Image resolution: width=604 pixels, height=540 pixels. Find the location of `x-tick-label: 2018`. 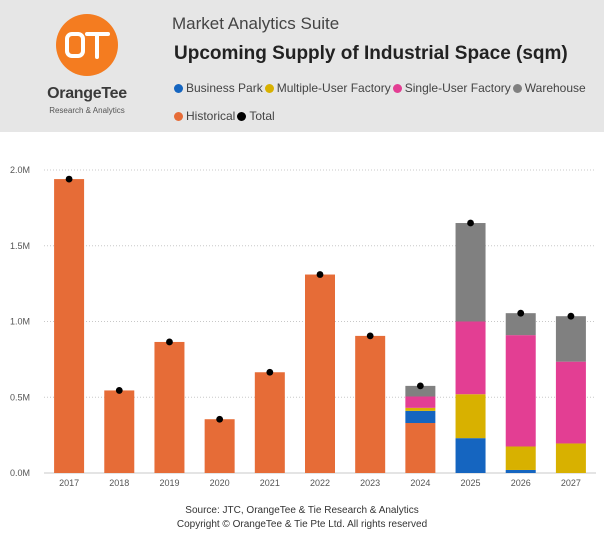

x-tick-label: 2018 is located at coordinates (119, 483).